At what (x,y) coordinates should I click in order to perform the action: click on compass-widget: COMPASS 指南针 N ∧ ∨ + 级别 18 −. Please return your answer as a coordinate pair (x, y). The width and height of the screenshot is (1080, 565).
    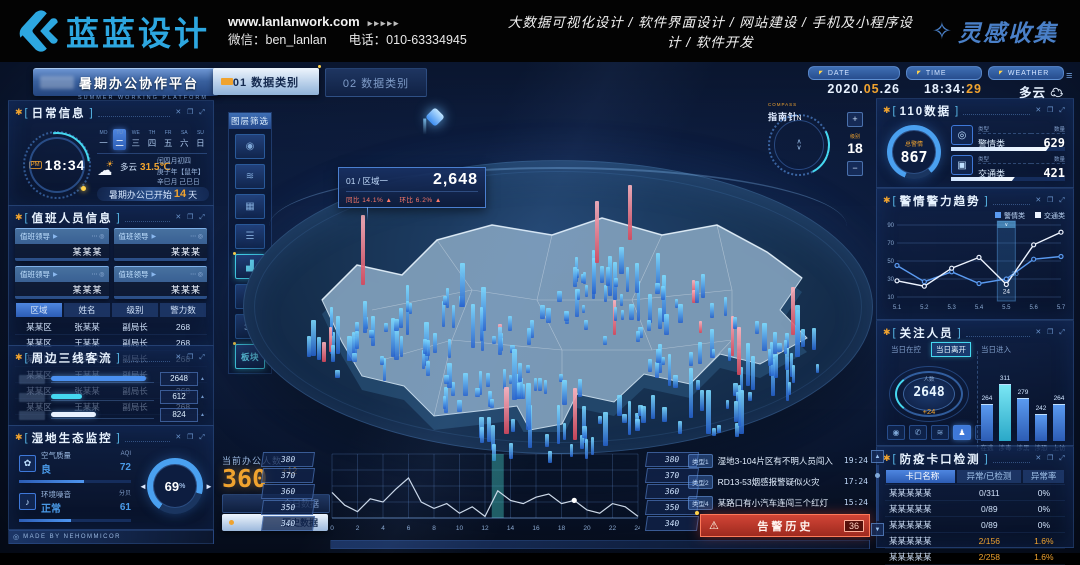
    Looking at the image, I should click on (820, 143).